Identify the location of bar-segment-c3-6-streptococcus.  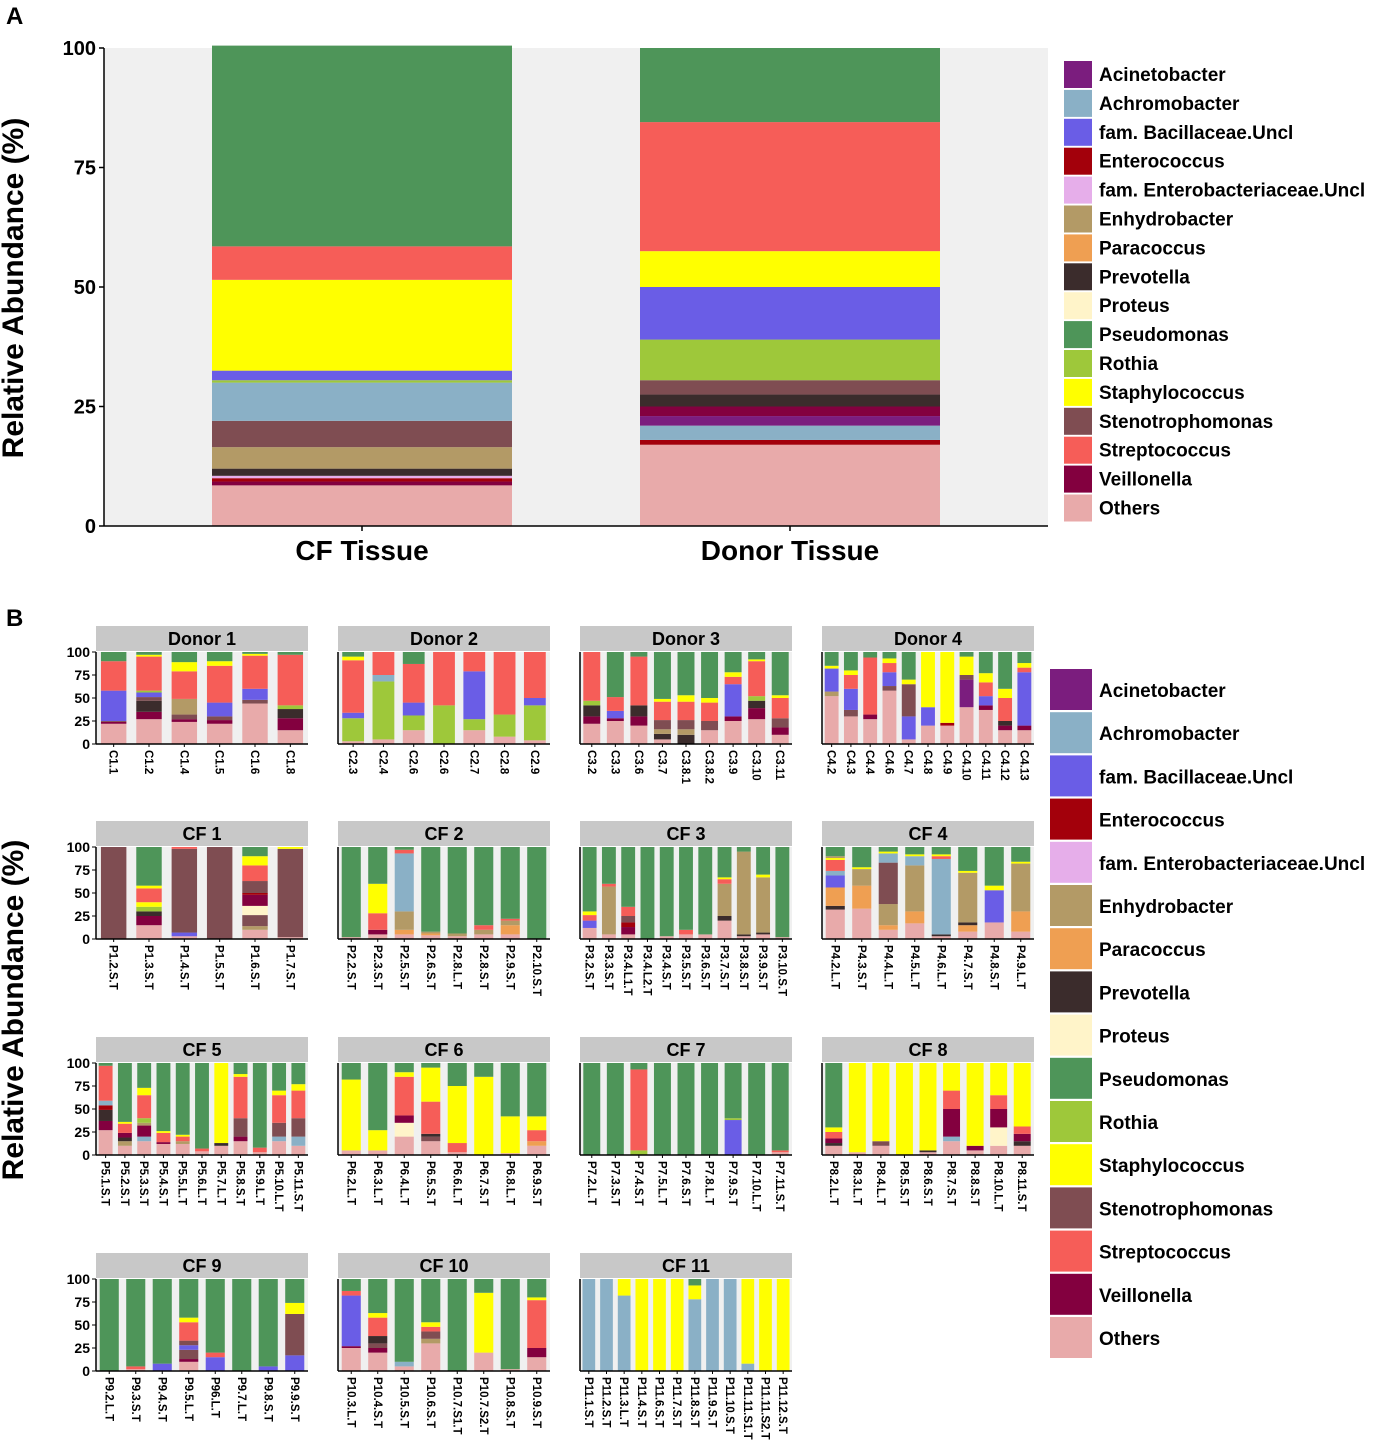
(639, 681).